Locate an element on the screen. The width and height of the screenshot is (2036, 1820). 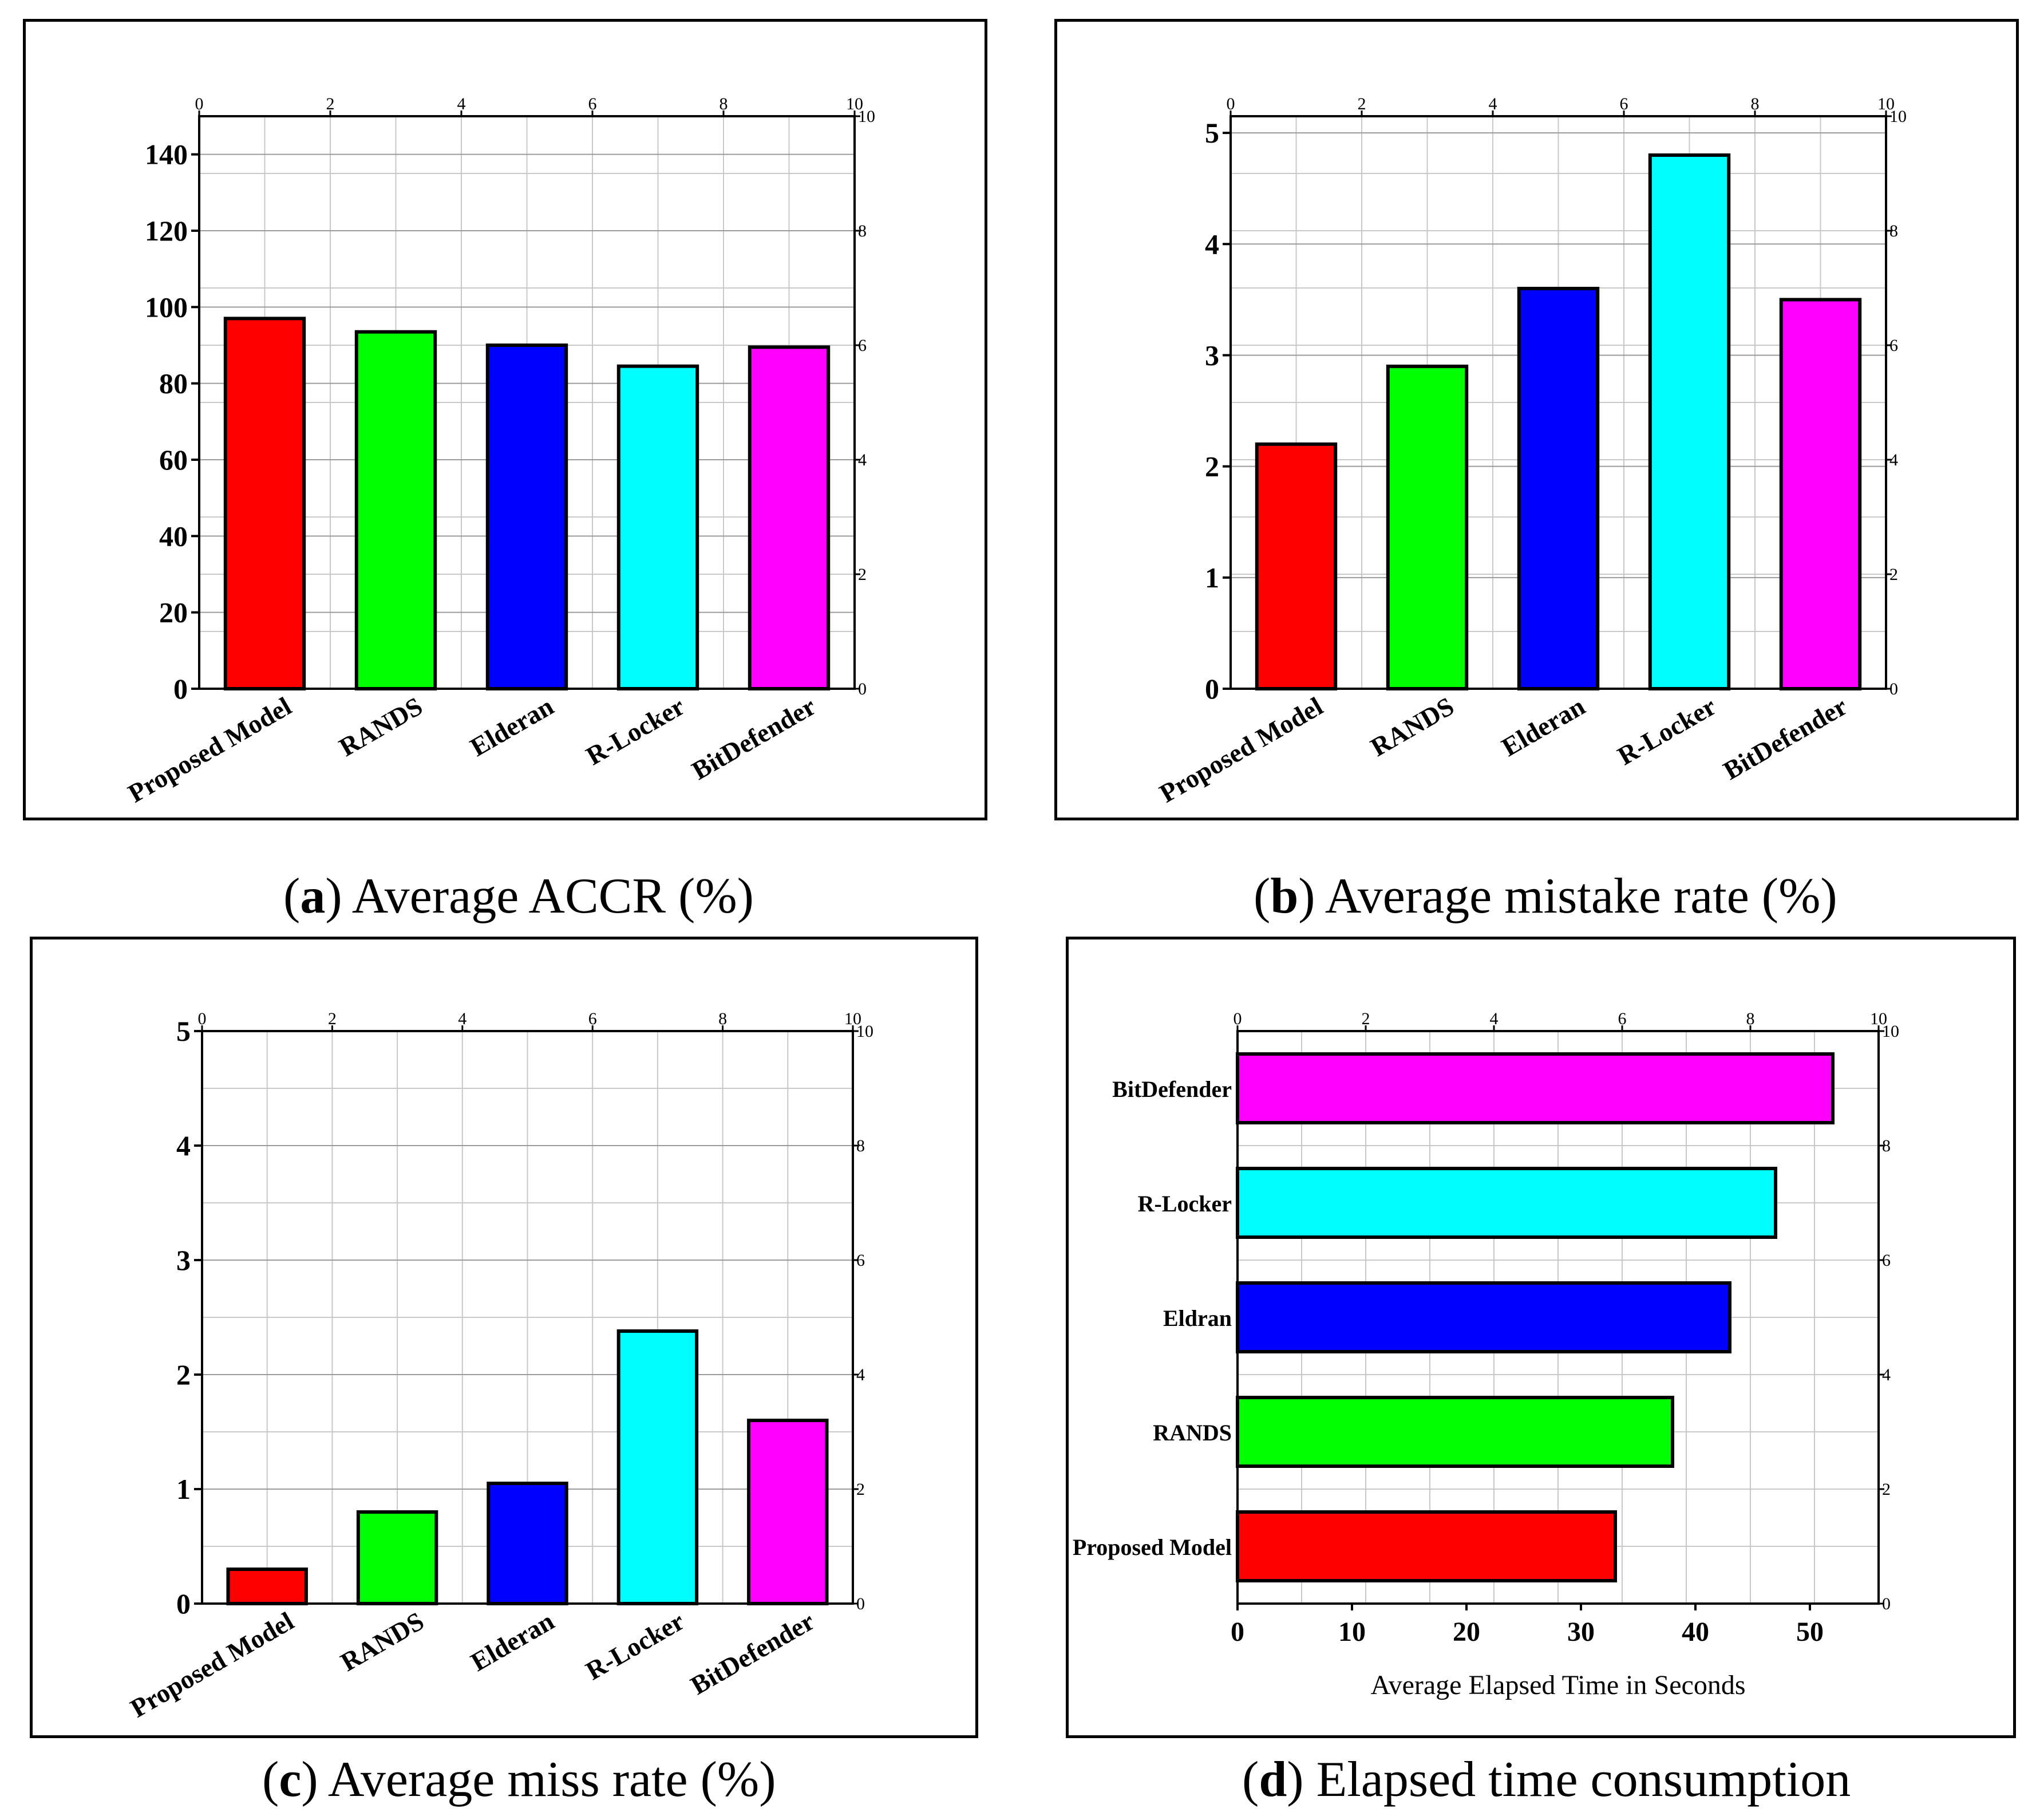
chart-c-category-label: Proposed Model is located at coordinates (212, 1664).